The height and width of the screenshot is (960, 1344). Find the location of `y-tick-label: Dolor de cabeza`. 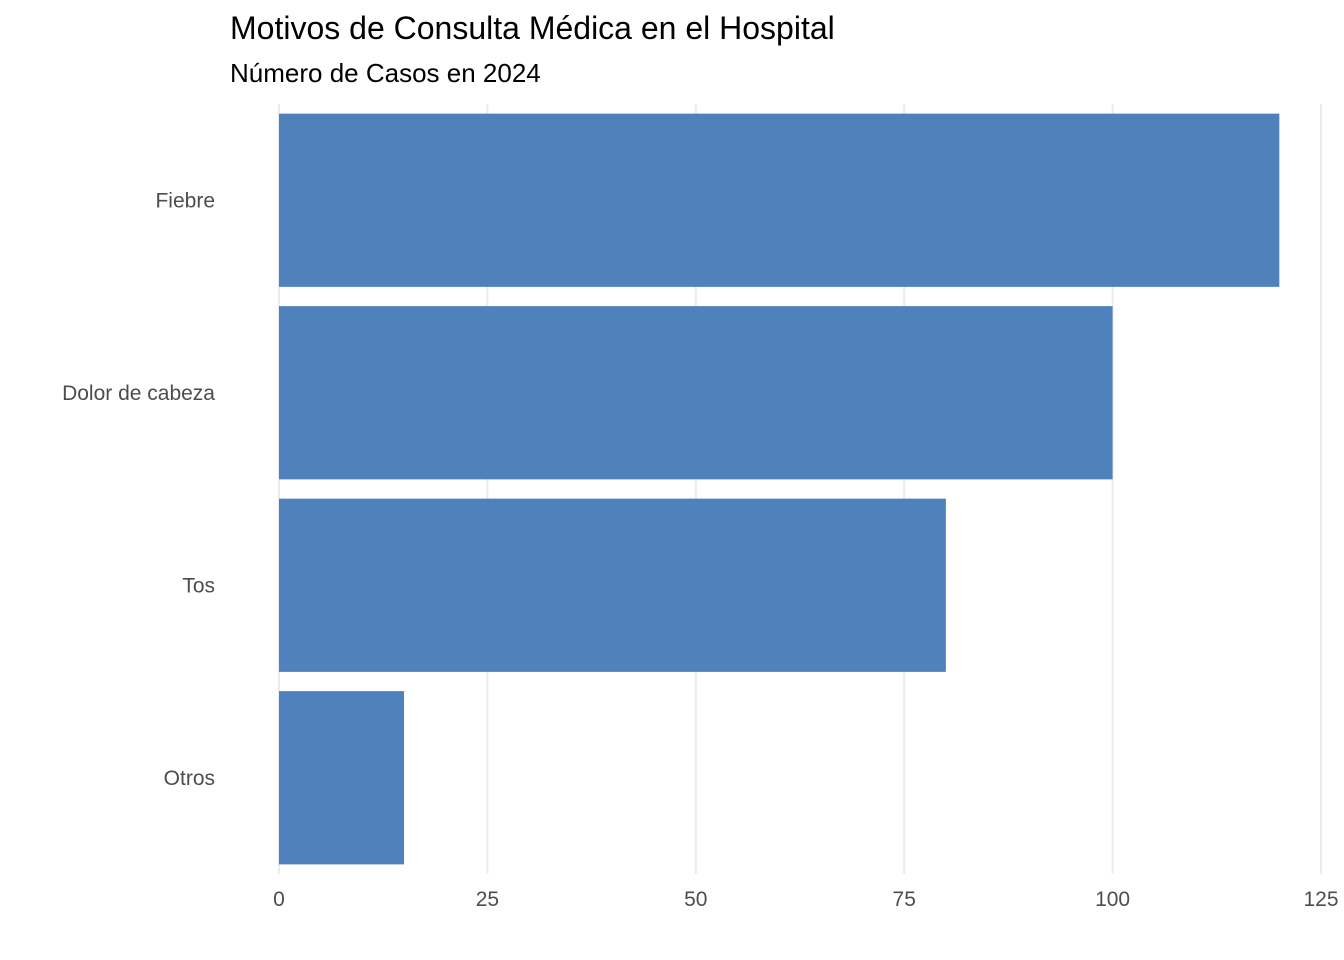

y-tick-label: Dolor de cabeza is located at coordinates (138, 393).